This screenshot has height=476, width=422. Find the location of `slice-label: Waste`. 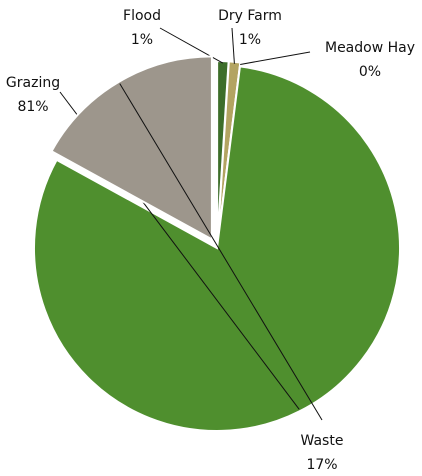

slice-label: Waste is located at coordinates (322, 441).